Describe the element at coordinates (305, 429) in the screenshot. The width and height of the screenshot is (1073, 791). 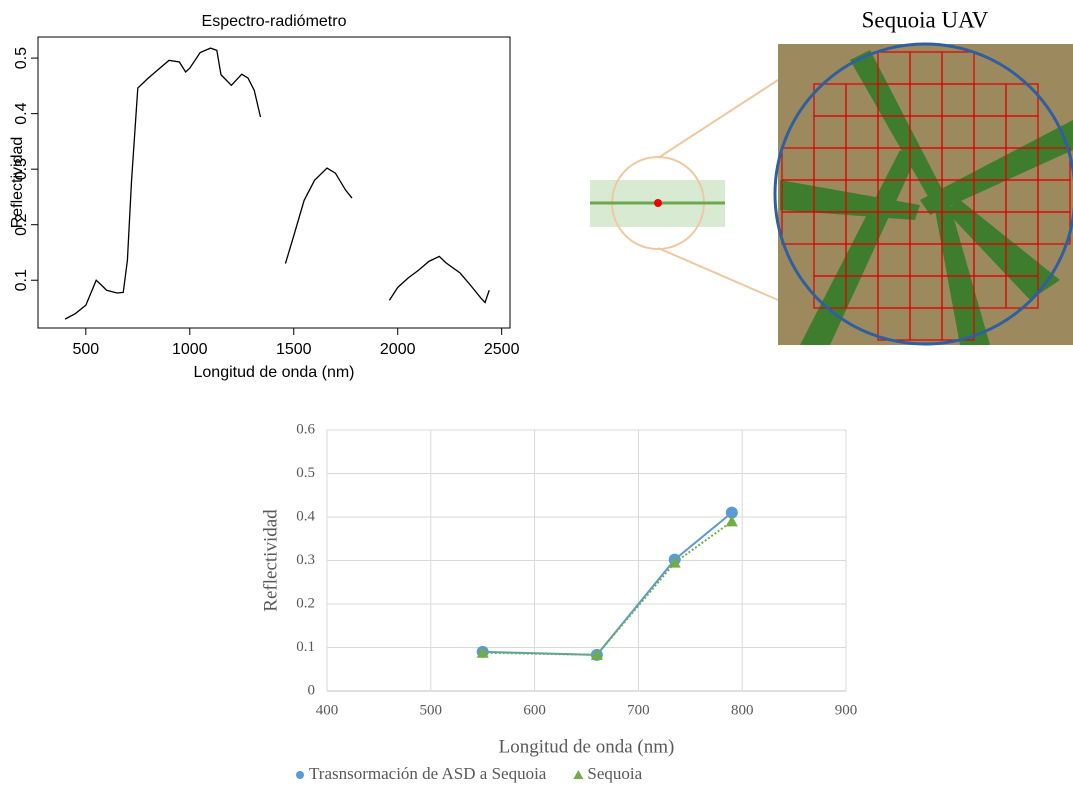
I see `y-tick-label: 0.6` at that location.